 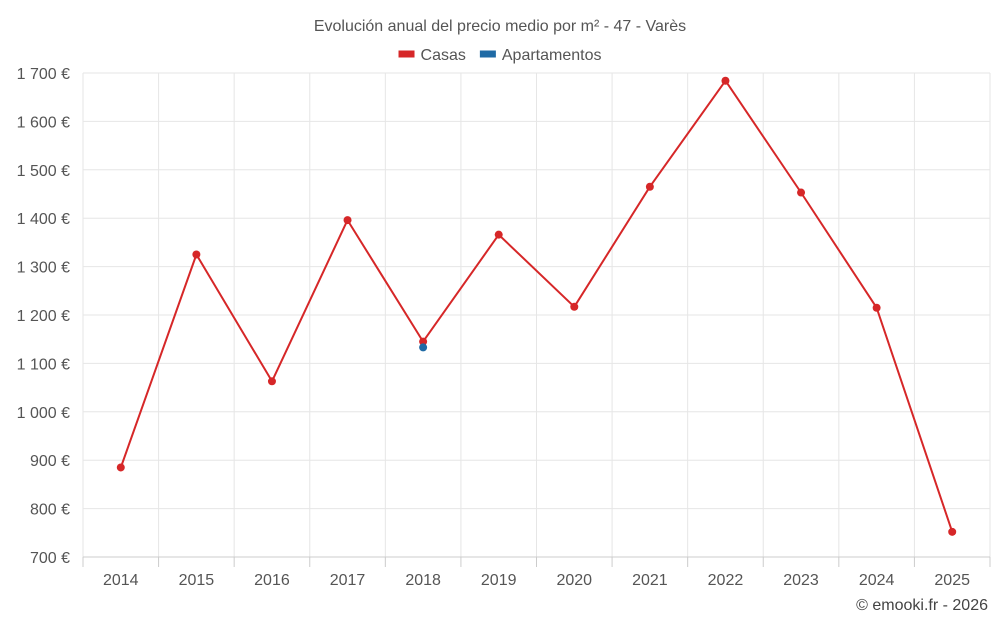 I want to click on x-tick-label: 2014, so click(x=121, y=580).